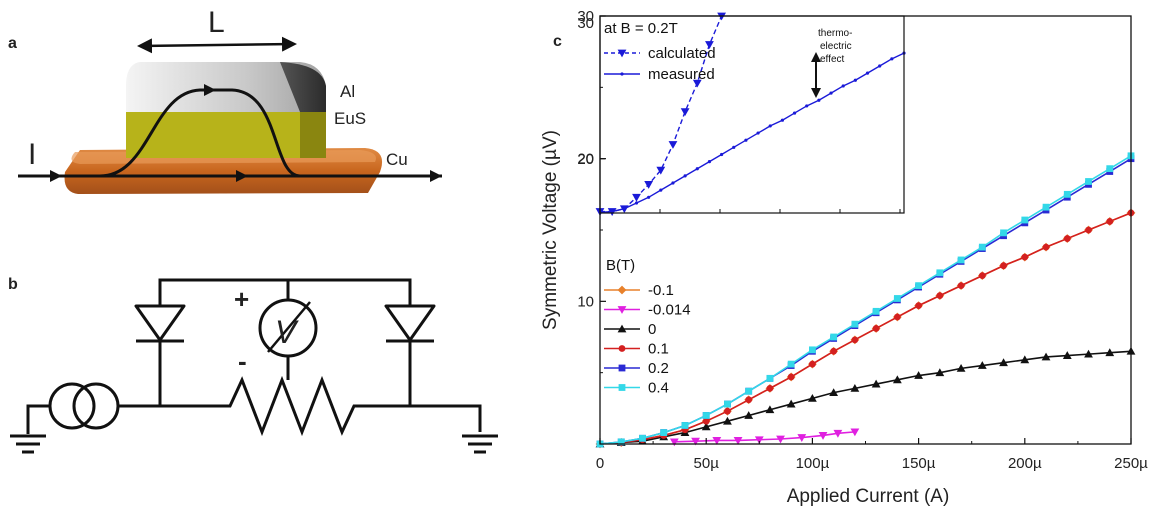  I want to click on inset-legend: at B = 0.2T calculated measured 20 30, so click(739, 114).